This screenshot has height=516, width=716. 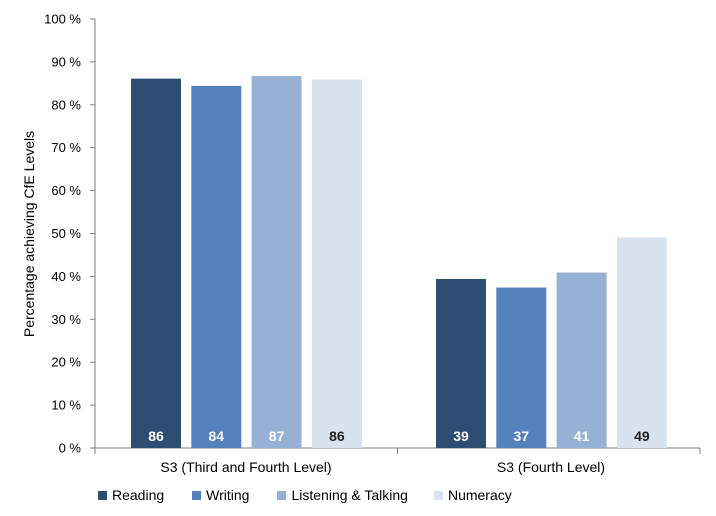 What do you see at coordinates (66, 405) in the screenshot?
I see `y-tick-label: 10 %` at bounding box center [66, 405].